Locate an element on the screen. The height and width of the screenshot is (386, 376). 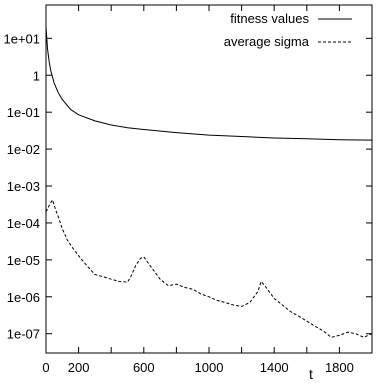
y-tick-label: 1e-04 is located at coordinates (23, 223).